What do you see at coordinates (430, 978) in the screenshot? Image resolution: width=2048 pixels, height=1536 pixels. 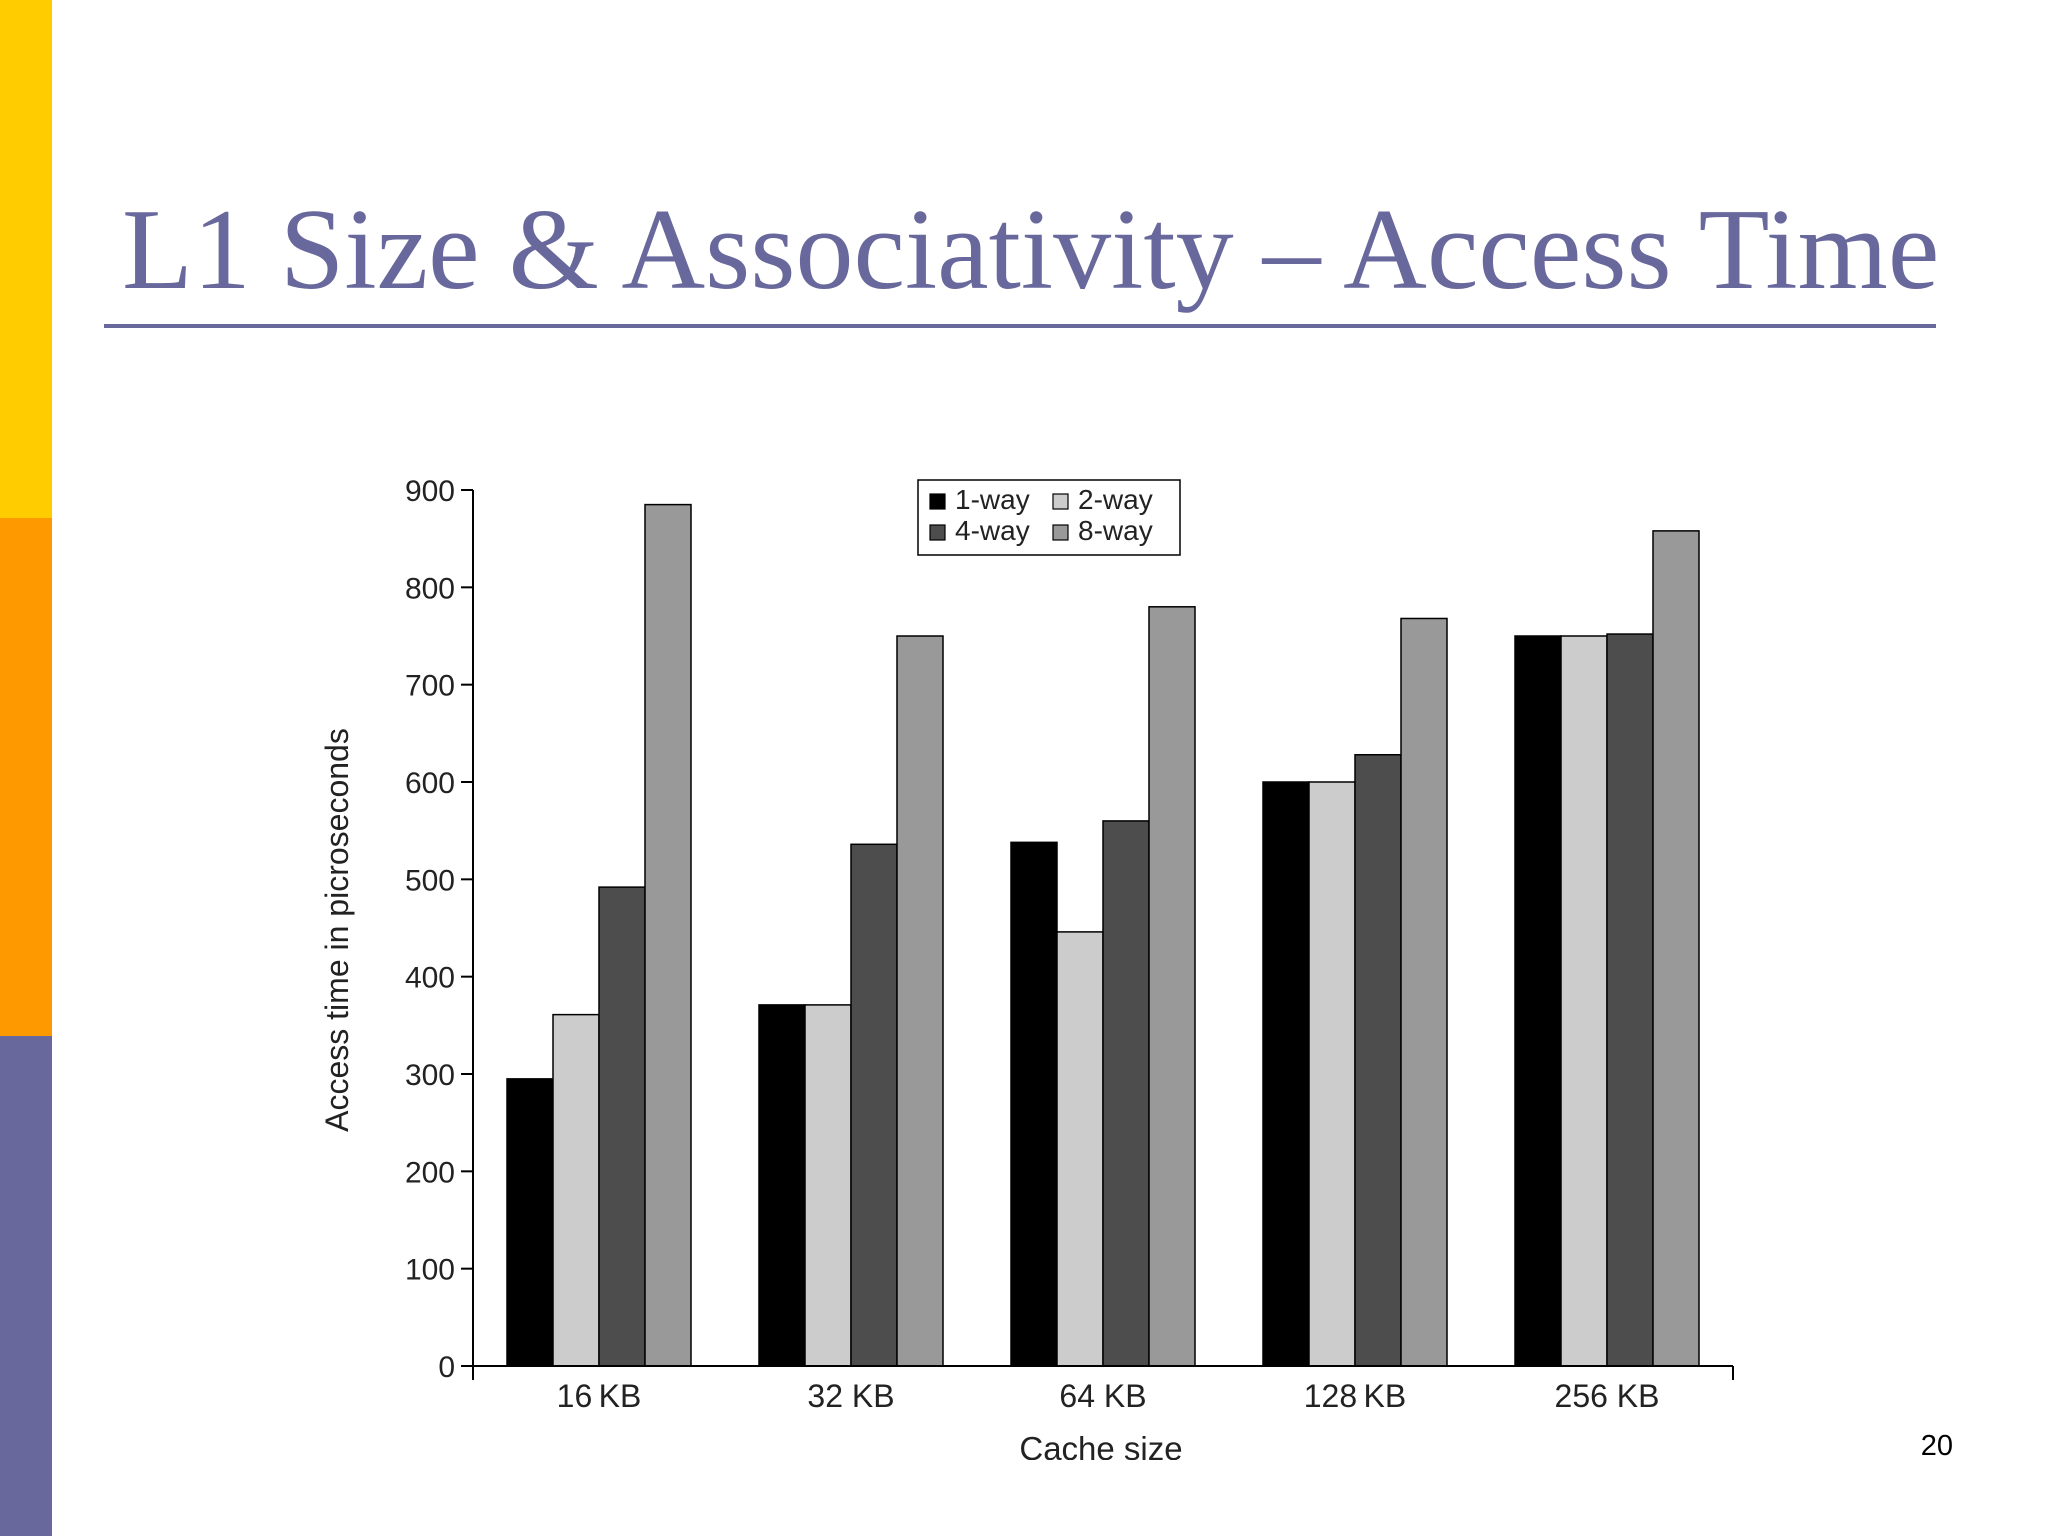 I see `y-tick-label: 400` at bounding box center [430, 978].